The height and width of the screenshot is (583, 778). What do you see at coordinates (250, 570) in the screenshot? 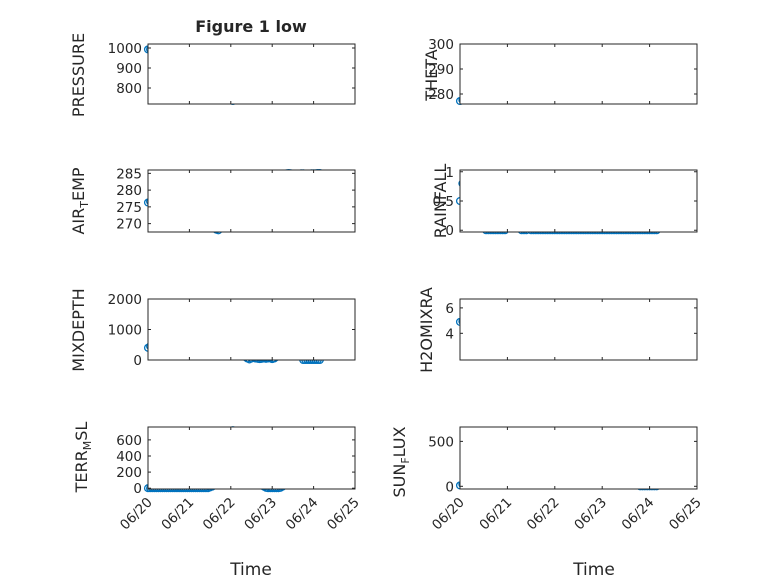
I see `x-axis-label-left: Time` at bounding box center [250, 570].